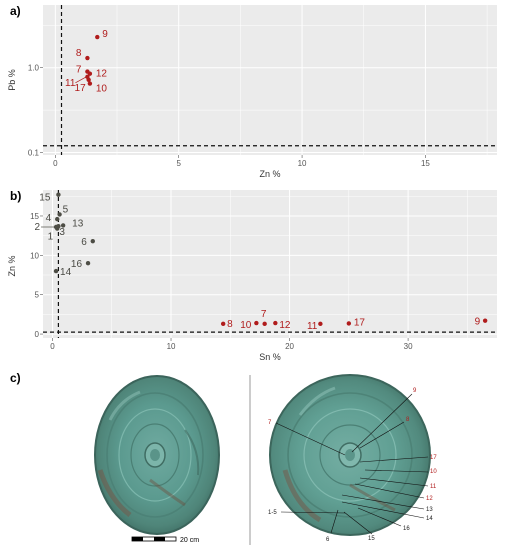  What do you see at coordinates (84, 242) in the screenshot?
I see `point-label-6: 6` at bounding box center [84, 242].